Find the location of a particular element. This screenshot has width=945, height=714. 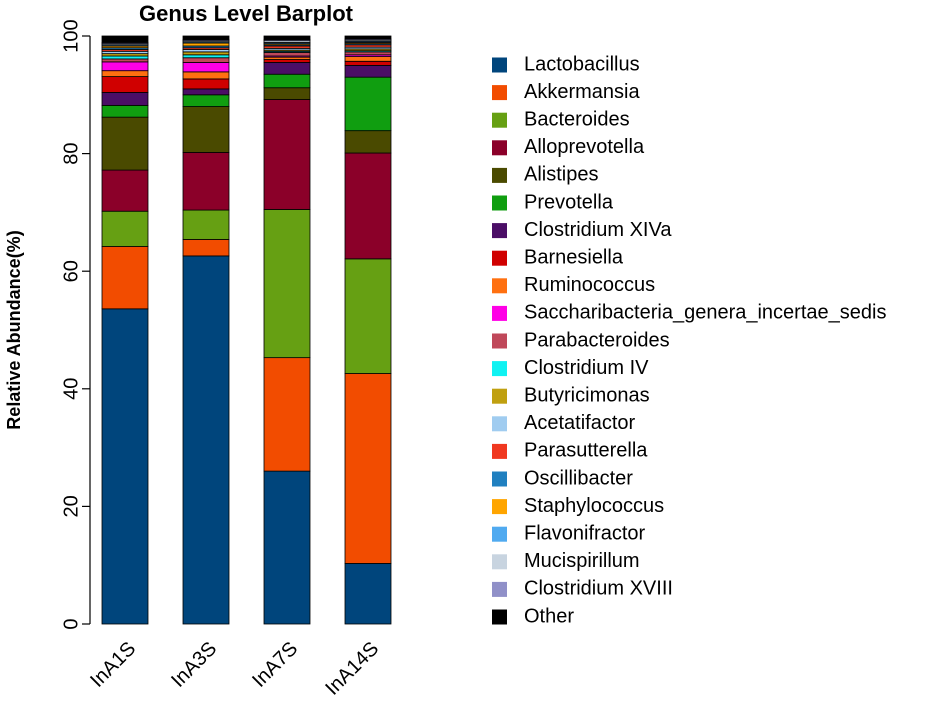

legend-label: Alistipes is located at coordinates (561, 175).